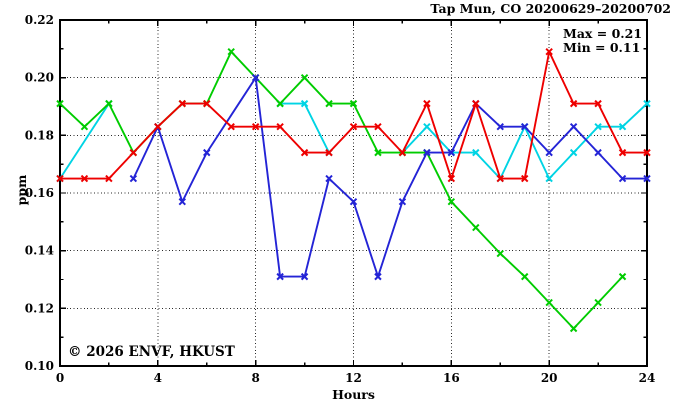 The height and width of the screenshot is (409, 674). I want to click on y-tick-label: 0.20, so click(39, 78).